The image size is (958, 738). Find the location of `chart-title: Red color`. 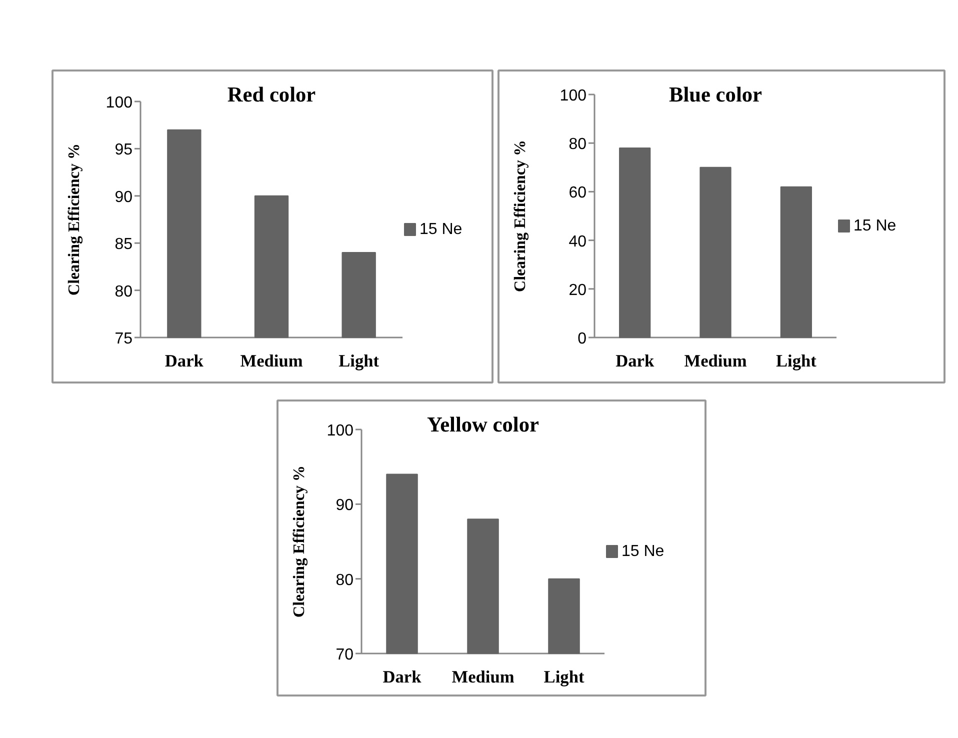

chart-title: Red color is located at coordinates (271, 94).